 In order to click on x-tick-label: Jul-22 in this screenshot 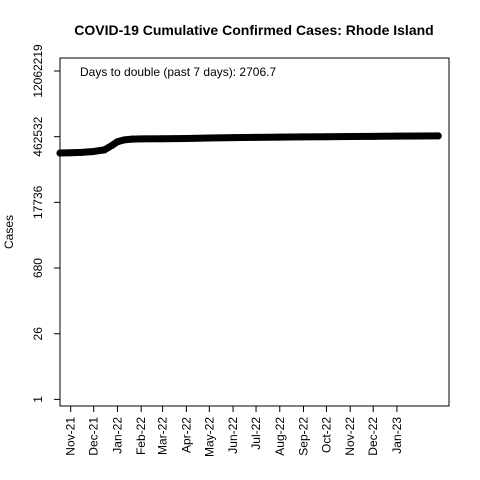, I will do `click(256, 433)`.